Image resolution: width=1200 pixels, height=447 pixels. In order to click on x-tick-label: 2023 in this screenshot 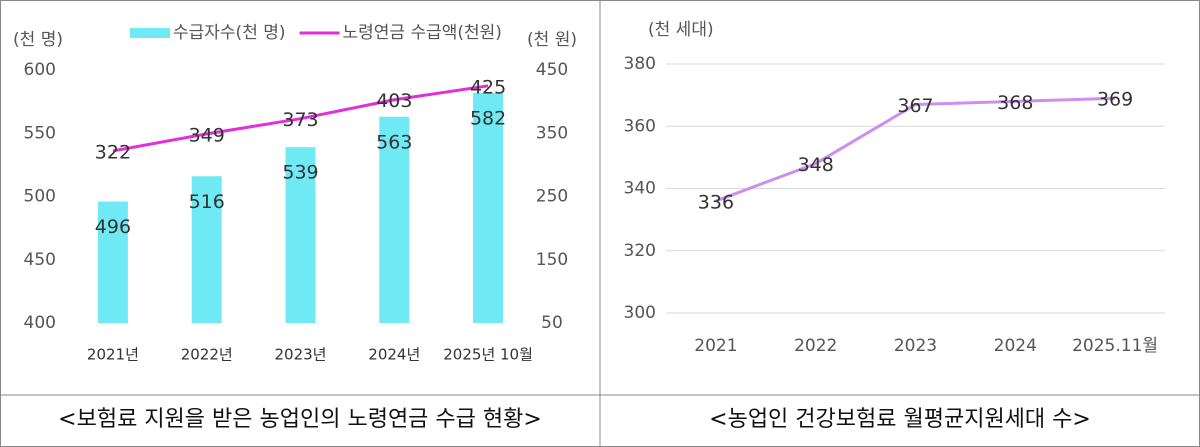, I will do `click(915, 346)`.